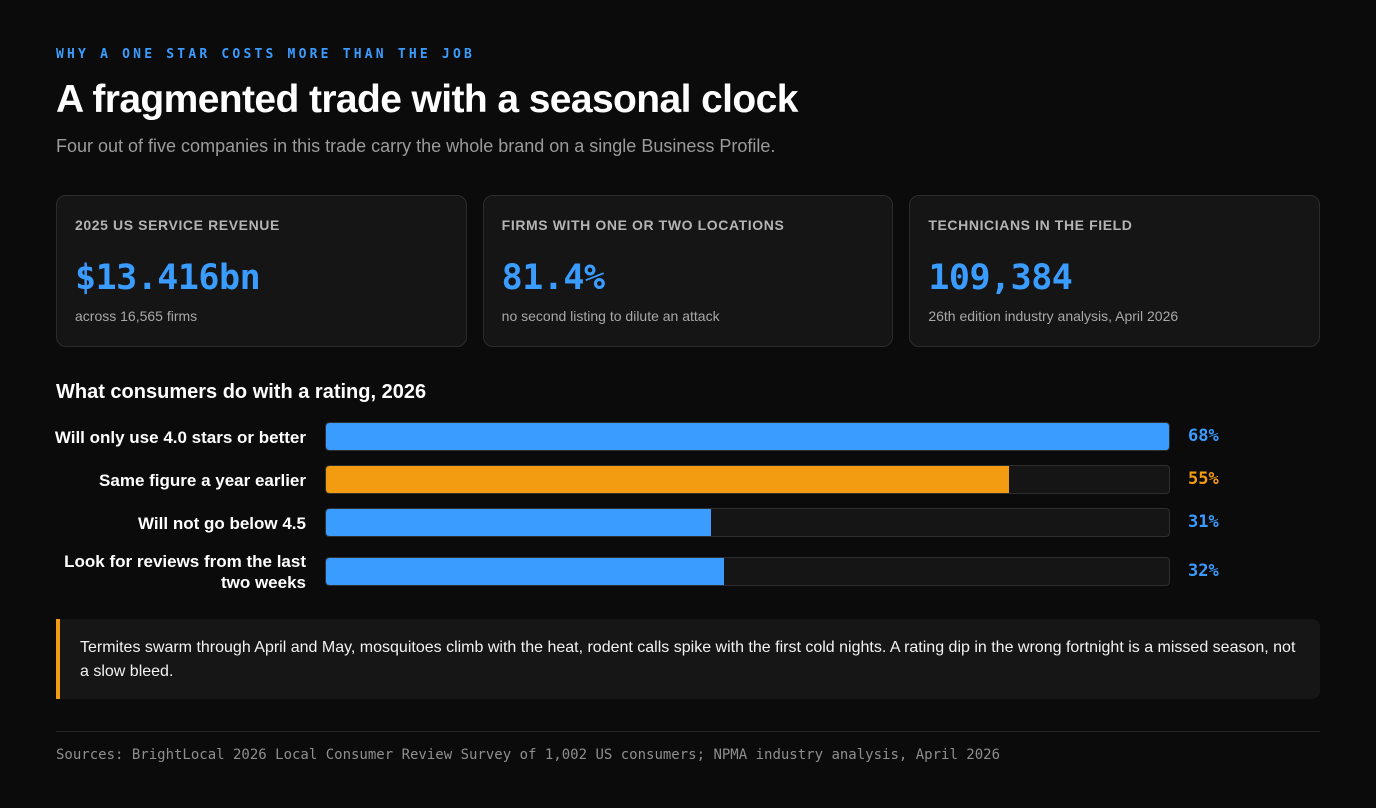 The width and height of the screenshot is (1376, 808). What do you see at coordinates (1030, 225) in the screenshot?
I see `stat-card-label: TECHNICIANS IN THE FIELD` at bounding box center [1030, 225].